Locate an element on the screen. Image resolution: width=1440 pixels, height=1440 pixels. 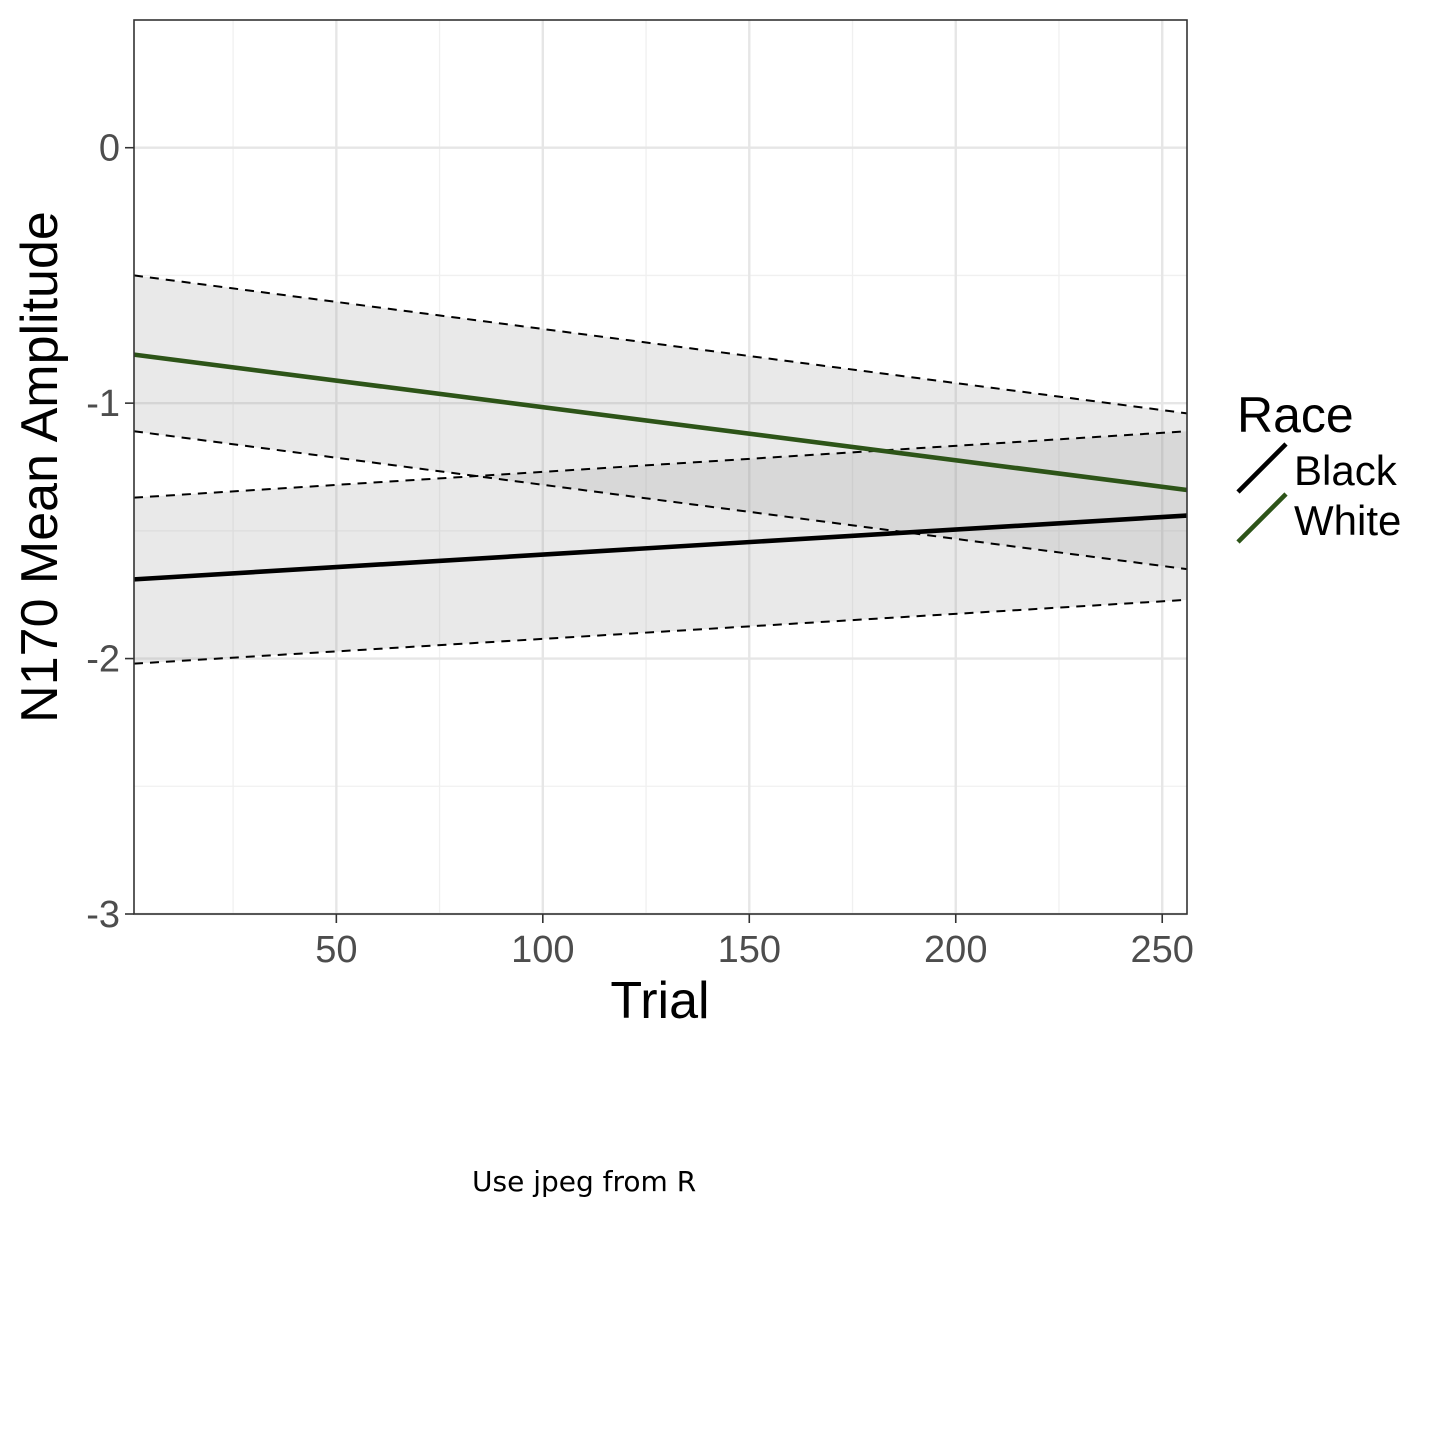
caption: Use jpeg from R is located at coordinates (584, 1181).